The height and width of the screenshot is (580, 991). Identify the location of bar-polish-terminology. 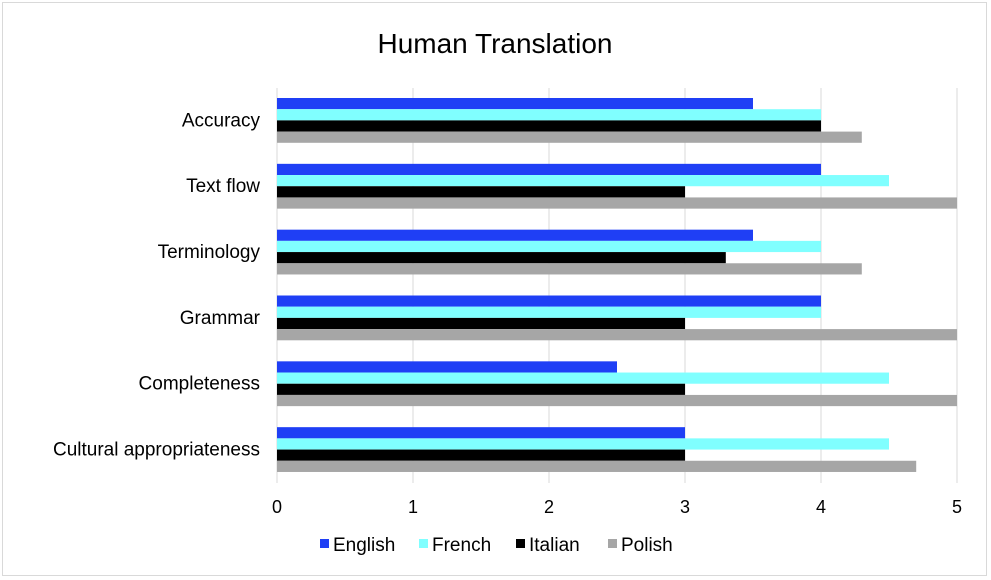
(569, 269).